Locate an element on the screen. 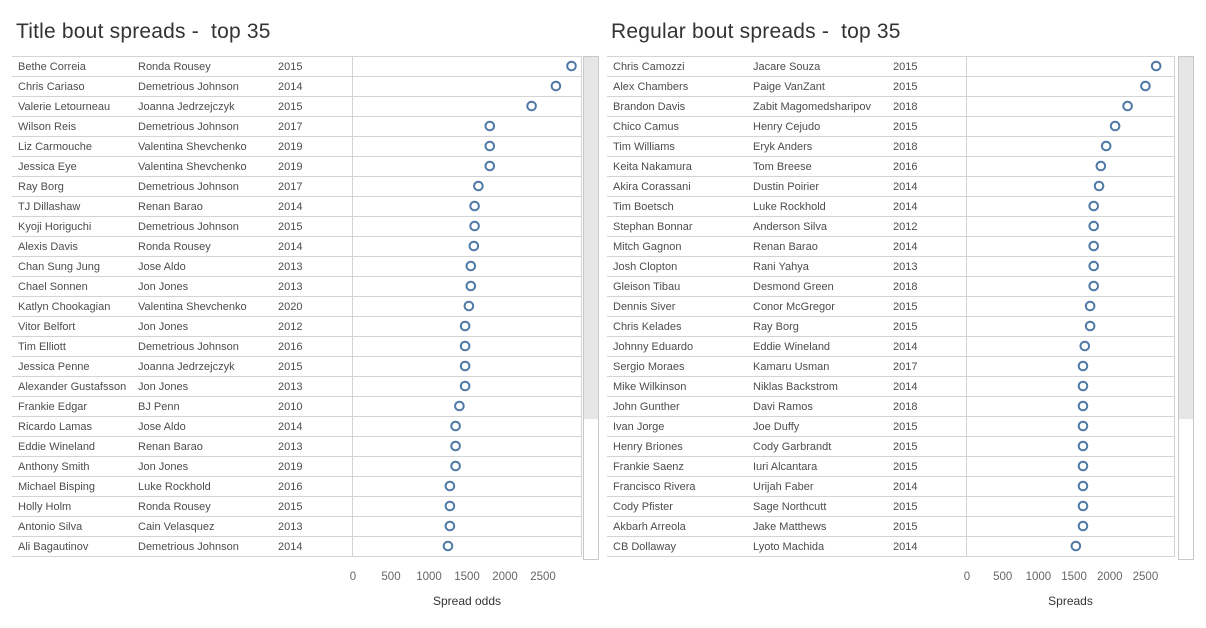 This screenshot has width=1206, height=628. x-tick-label: 0 is located at coordinates (967, 577).